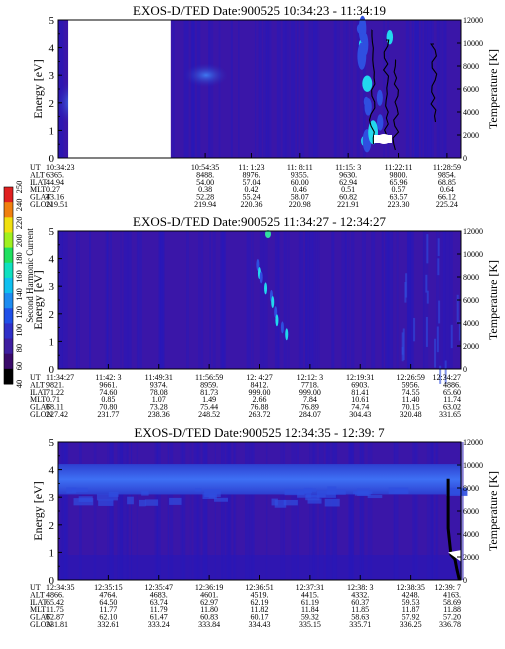 The height and width of the screenshot is (649, 505). Describe the element at coordinates (38, 182) in the screenshot. I see `table-row-label: ILAT` at that location.